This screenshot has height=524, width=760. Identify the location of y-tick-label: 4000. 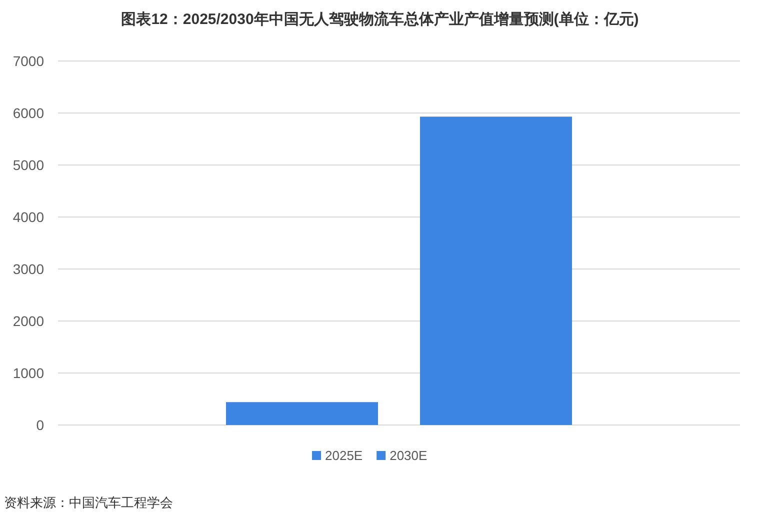
(28, 217).